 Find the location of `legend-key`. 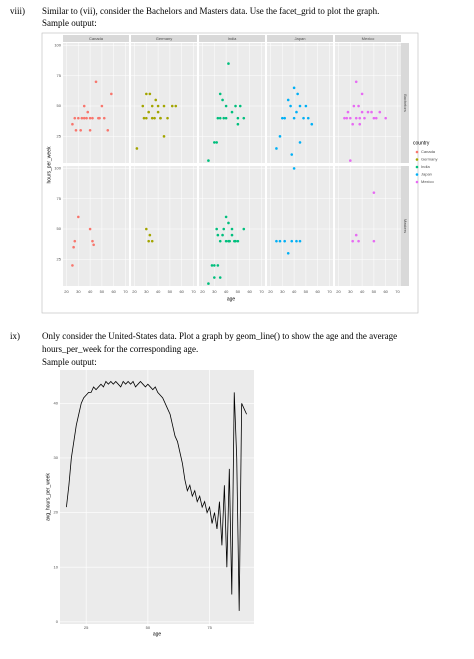

legend-key is located at coordinates (417, 174).